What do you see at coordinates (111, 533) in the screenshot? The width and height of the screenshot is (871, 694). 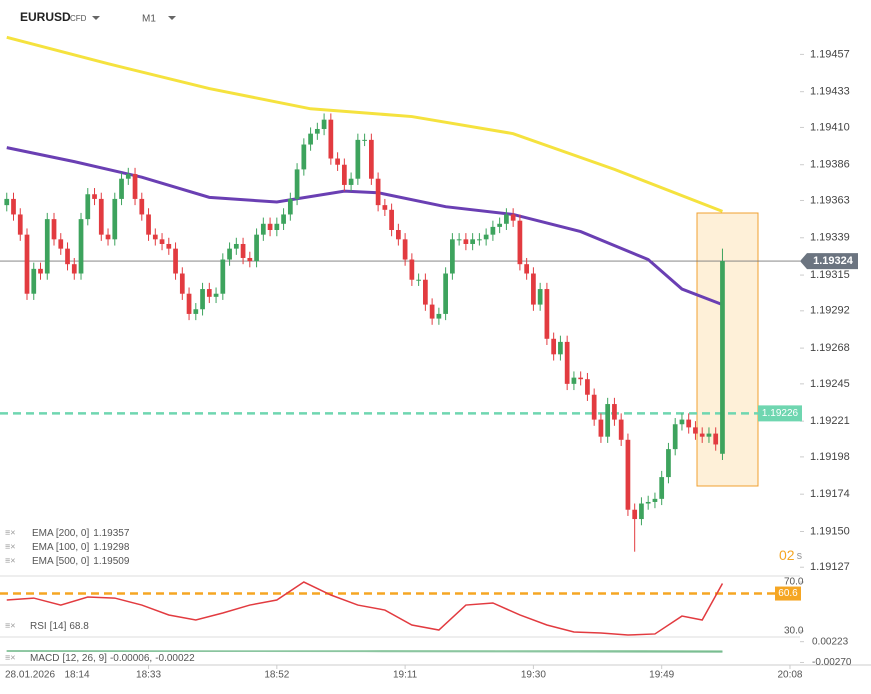 I see `legend-value: 1.19357` at bounding box center [111, 533].